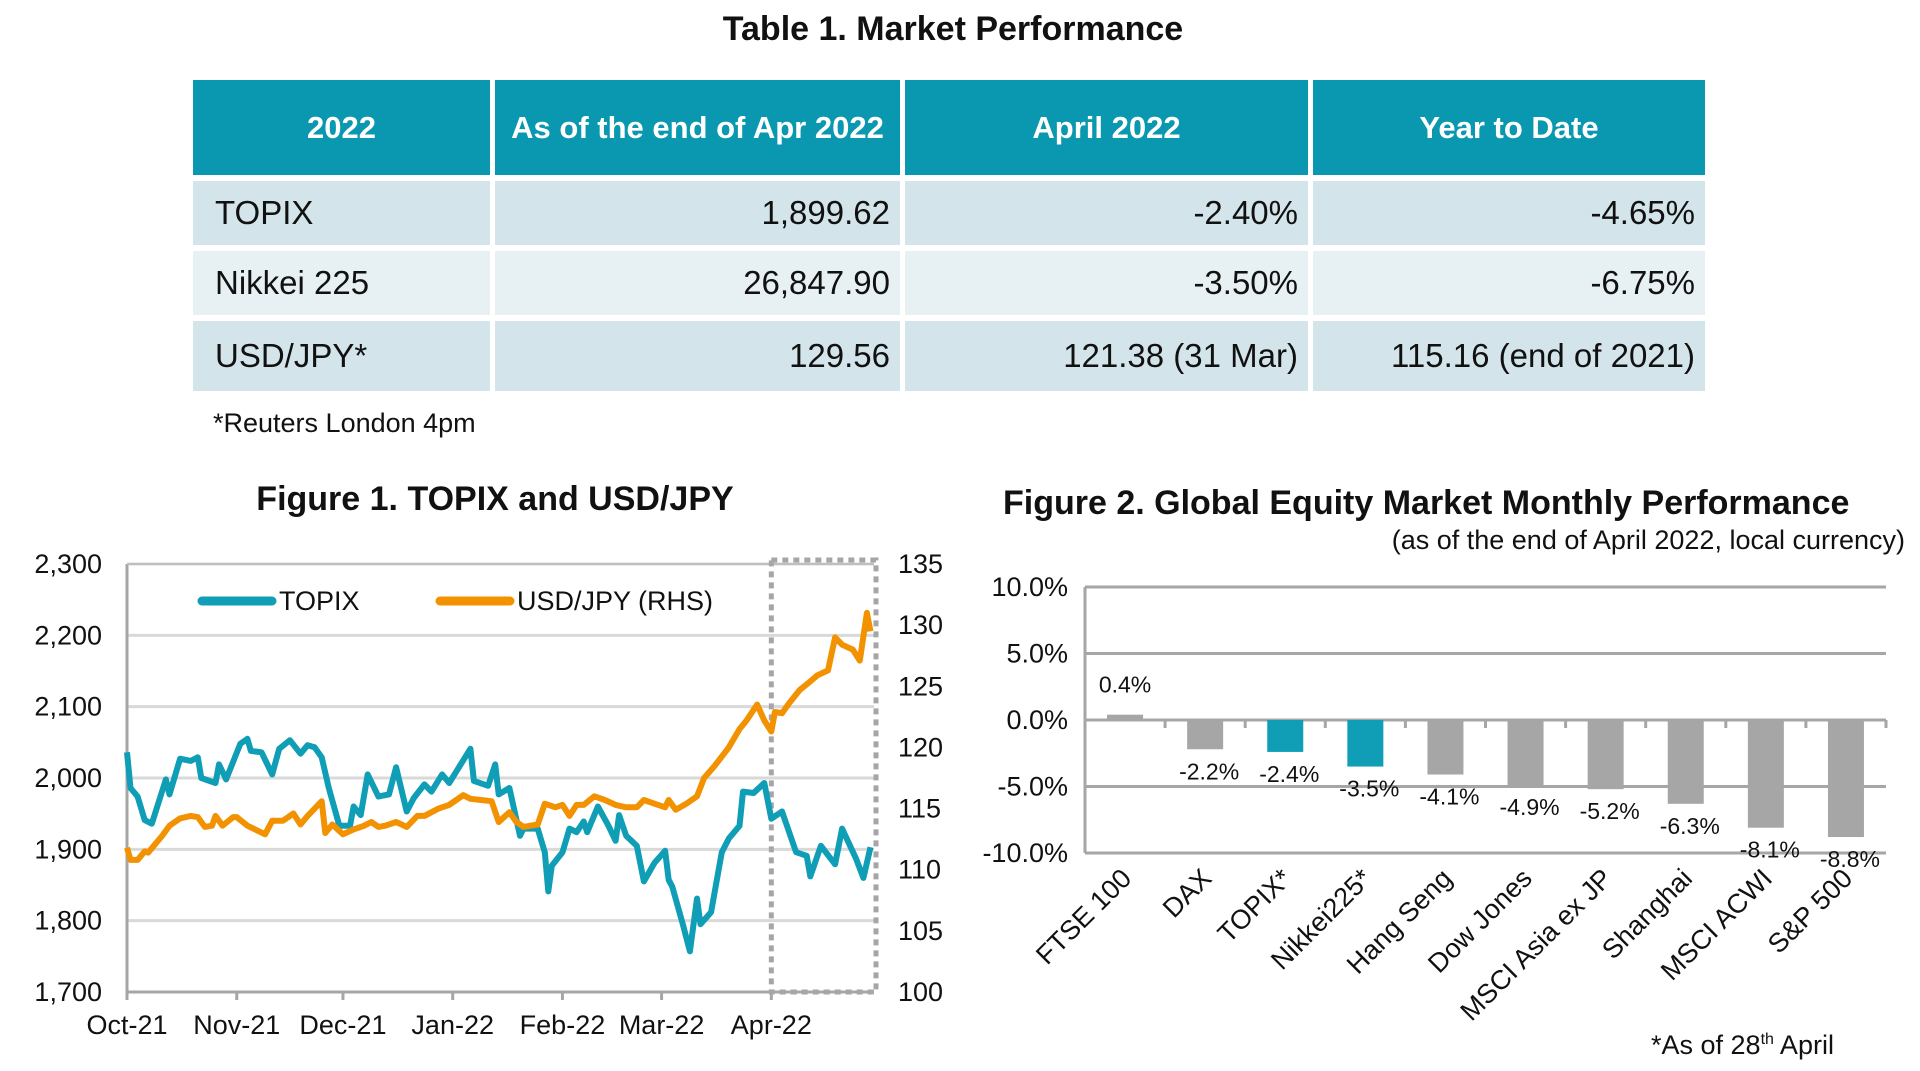 Image resolution: width=1920 pixels, height=1071 pixels. What do you see at coordinates (1690, 826) in the screenshot?
I see `data-label: -6.3%` at bounding box center [1690, 826].